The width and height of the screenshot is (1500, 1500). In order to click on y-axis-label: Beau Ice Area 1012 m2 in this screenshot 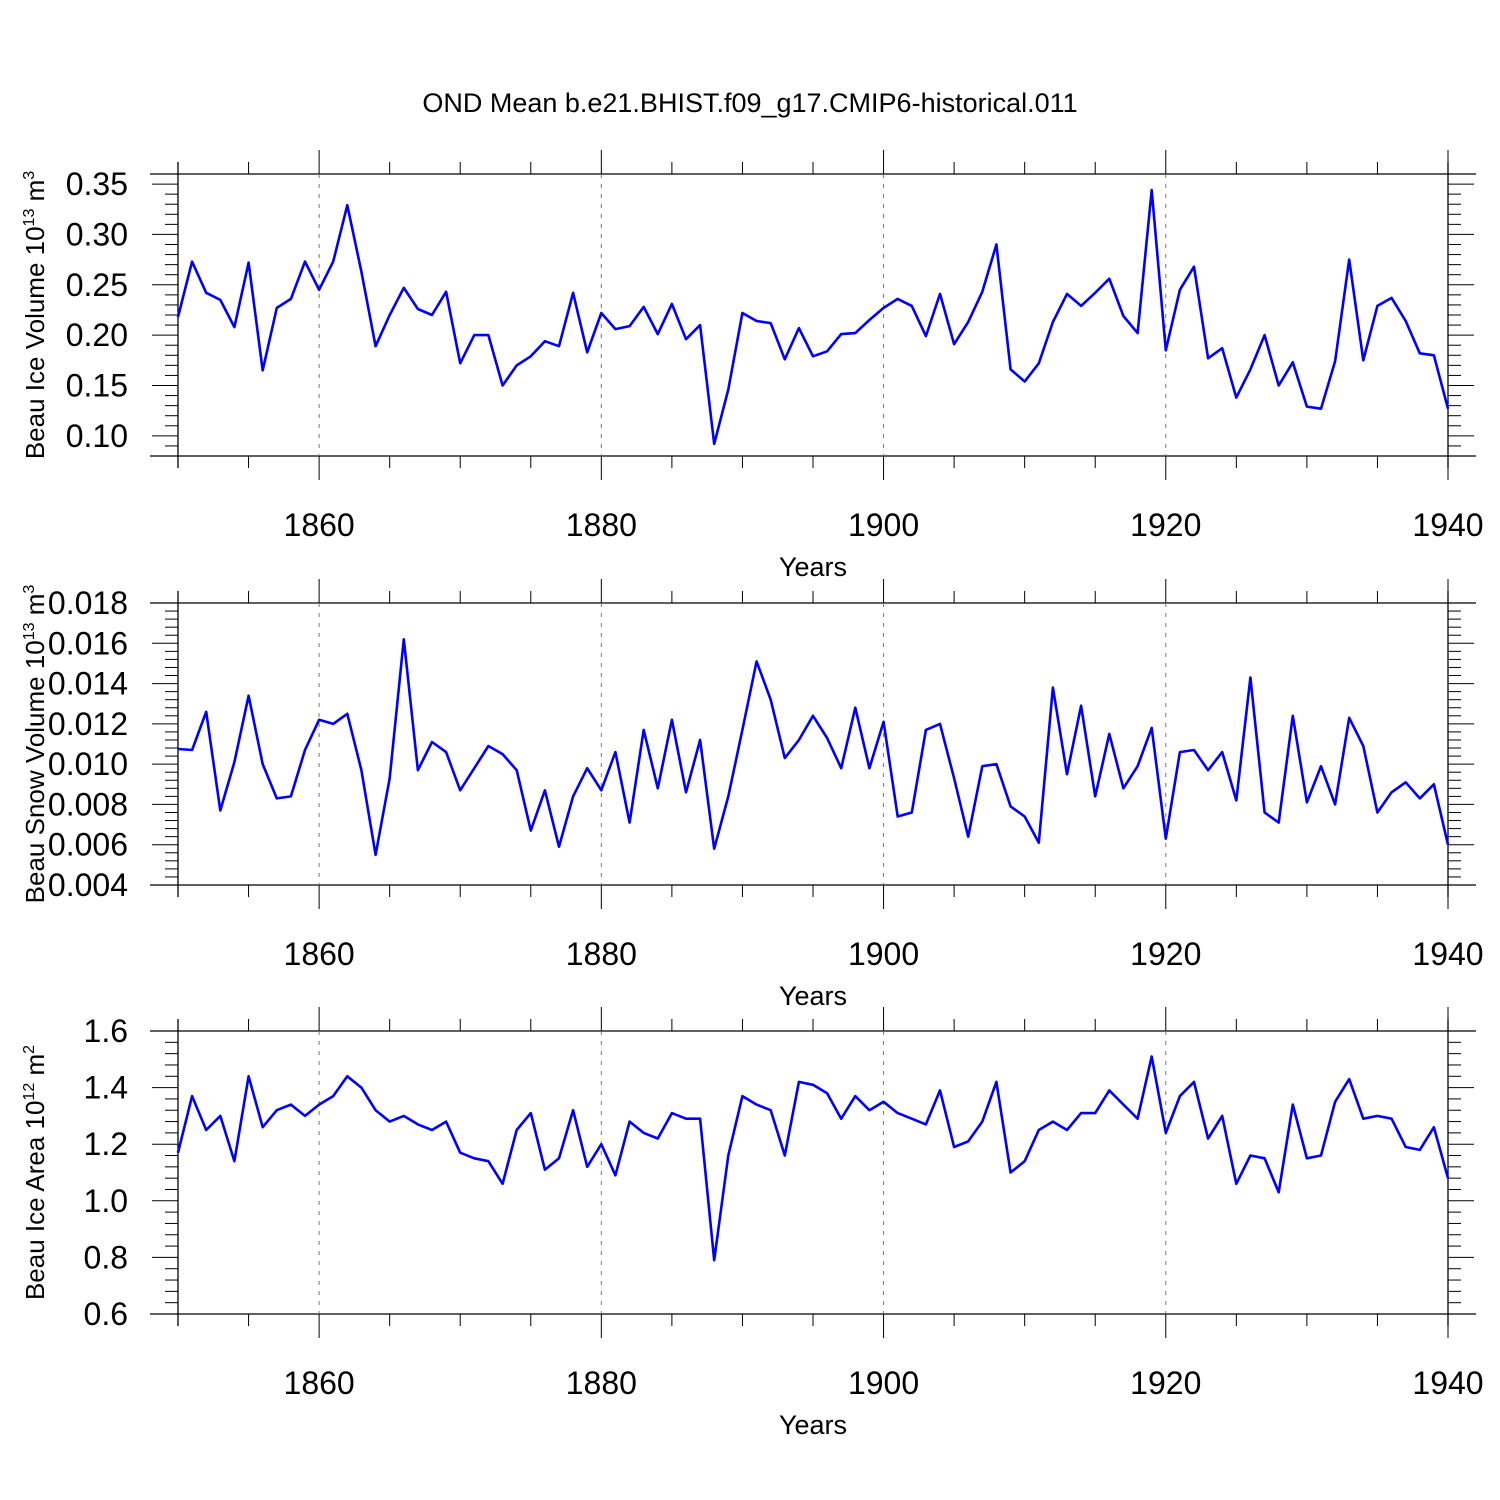, I will do `click(35, 1172)`.